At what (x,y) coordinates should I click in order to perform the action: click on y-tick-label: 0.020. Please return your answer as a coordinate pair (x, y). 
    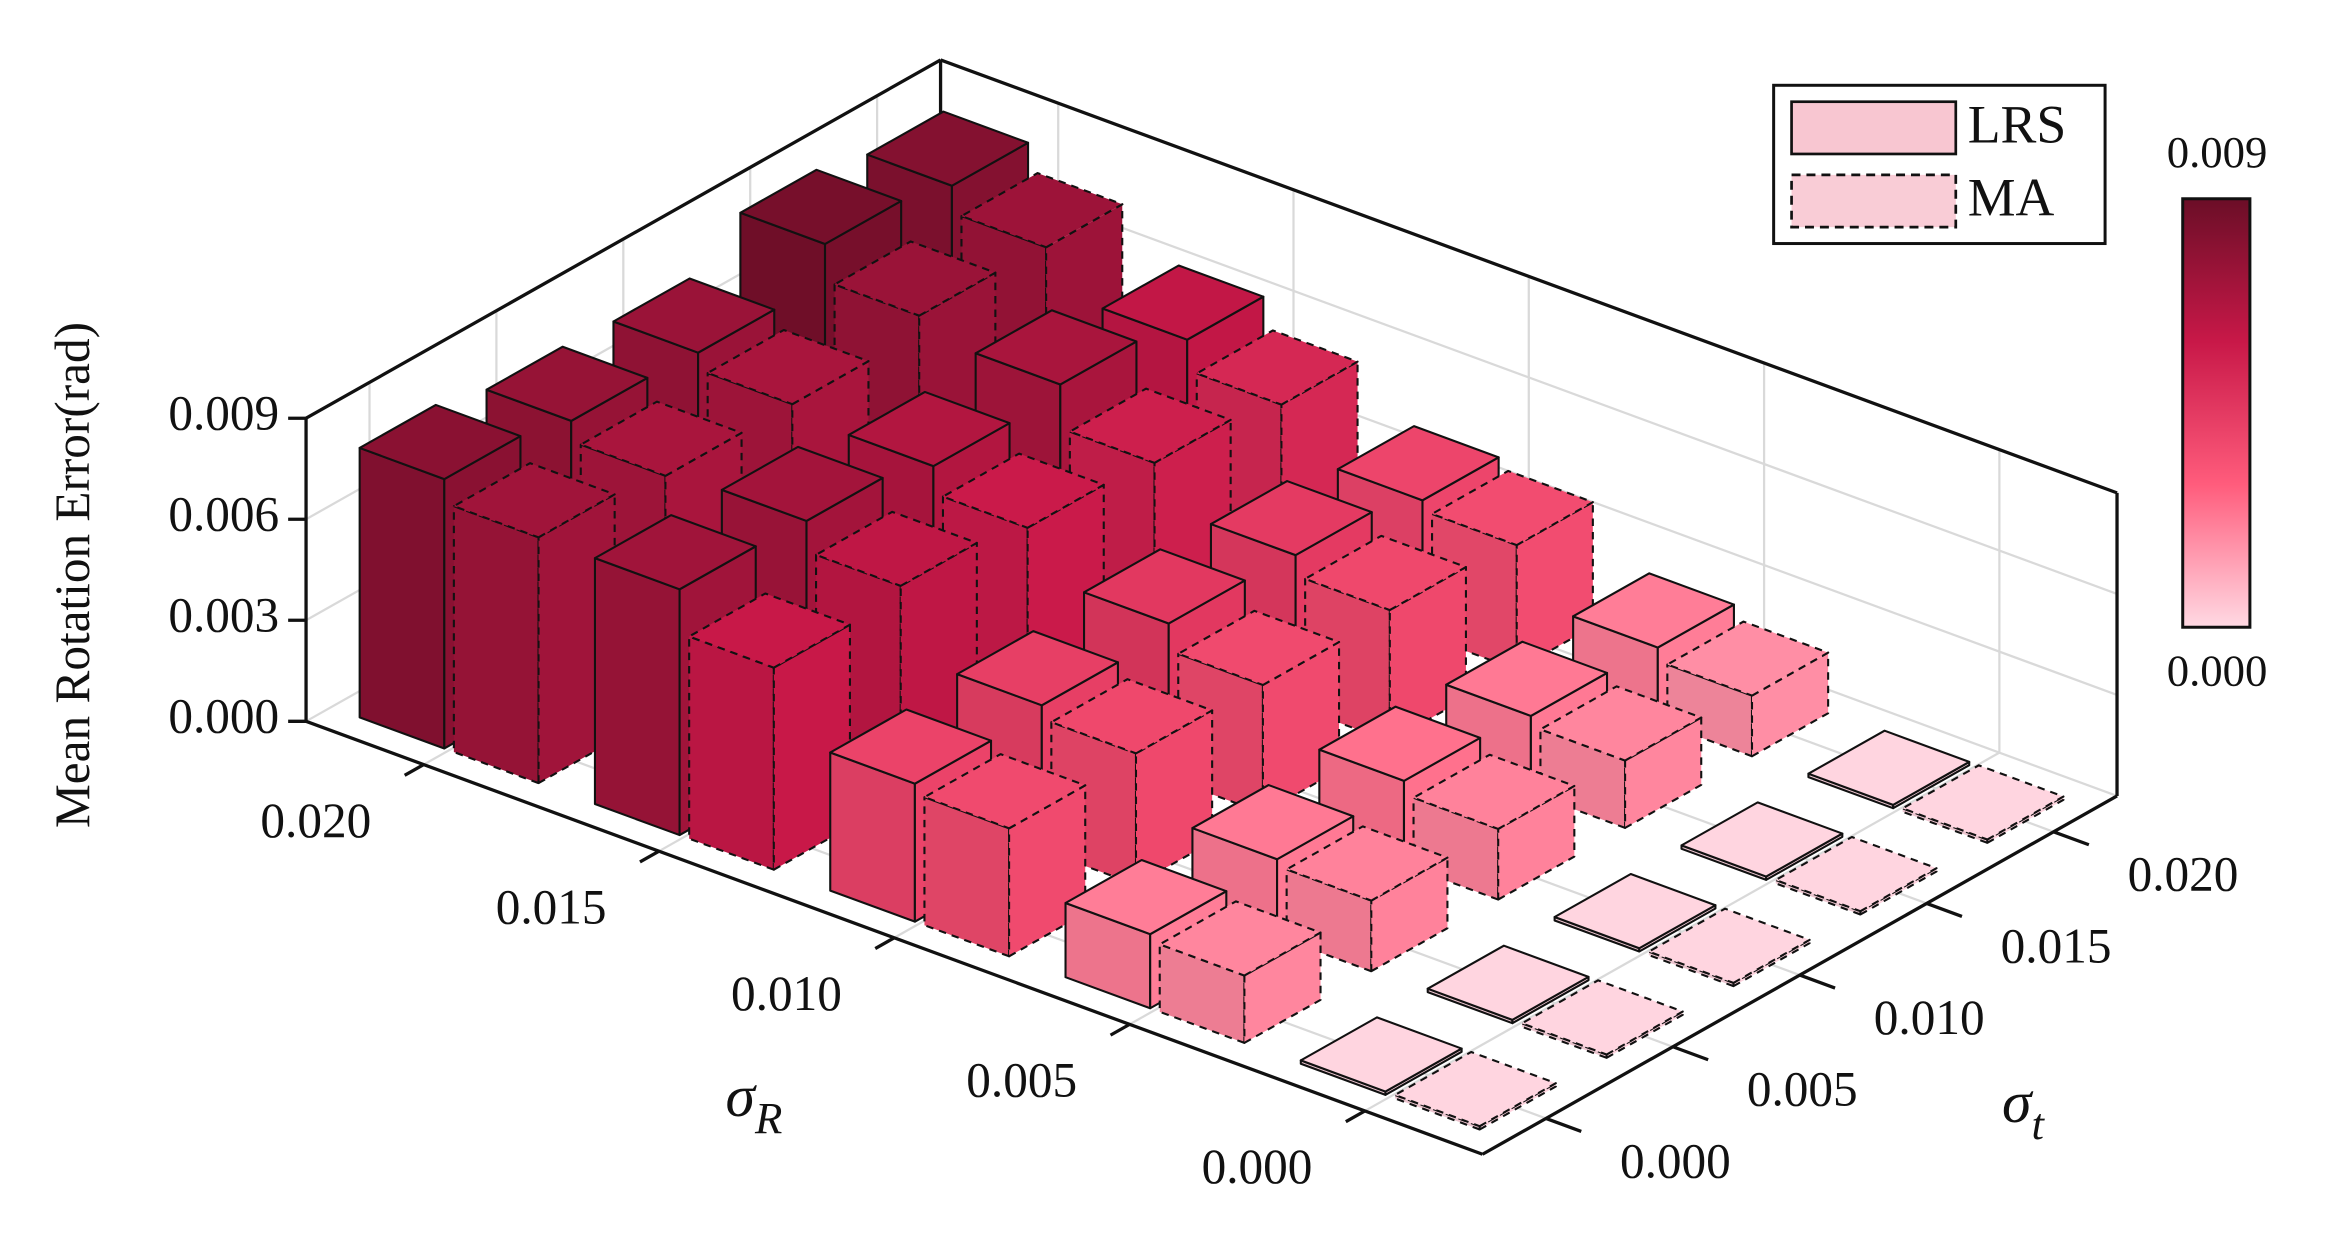
    Looking at the image, I should click on (2183, 874).